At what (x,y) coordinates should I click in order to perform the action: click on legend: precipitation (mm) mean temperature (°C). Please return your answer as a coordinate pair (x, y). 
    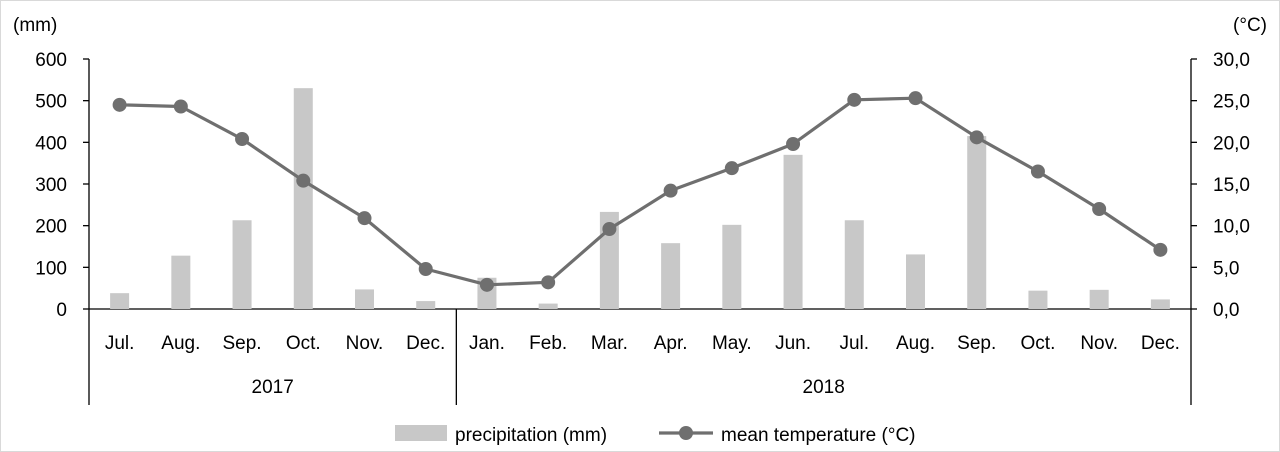
    Looking at the image, I should click on (655, 435).